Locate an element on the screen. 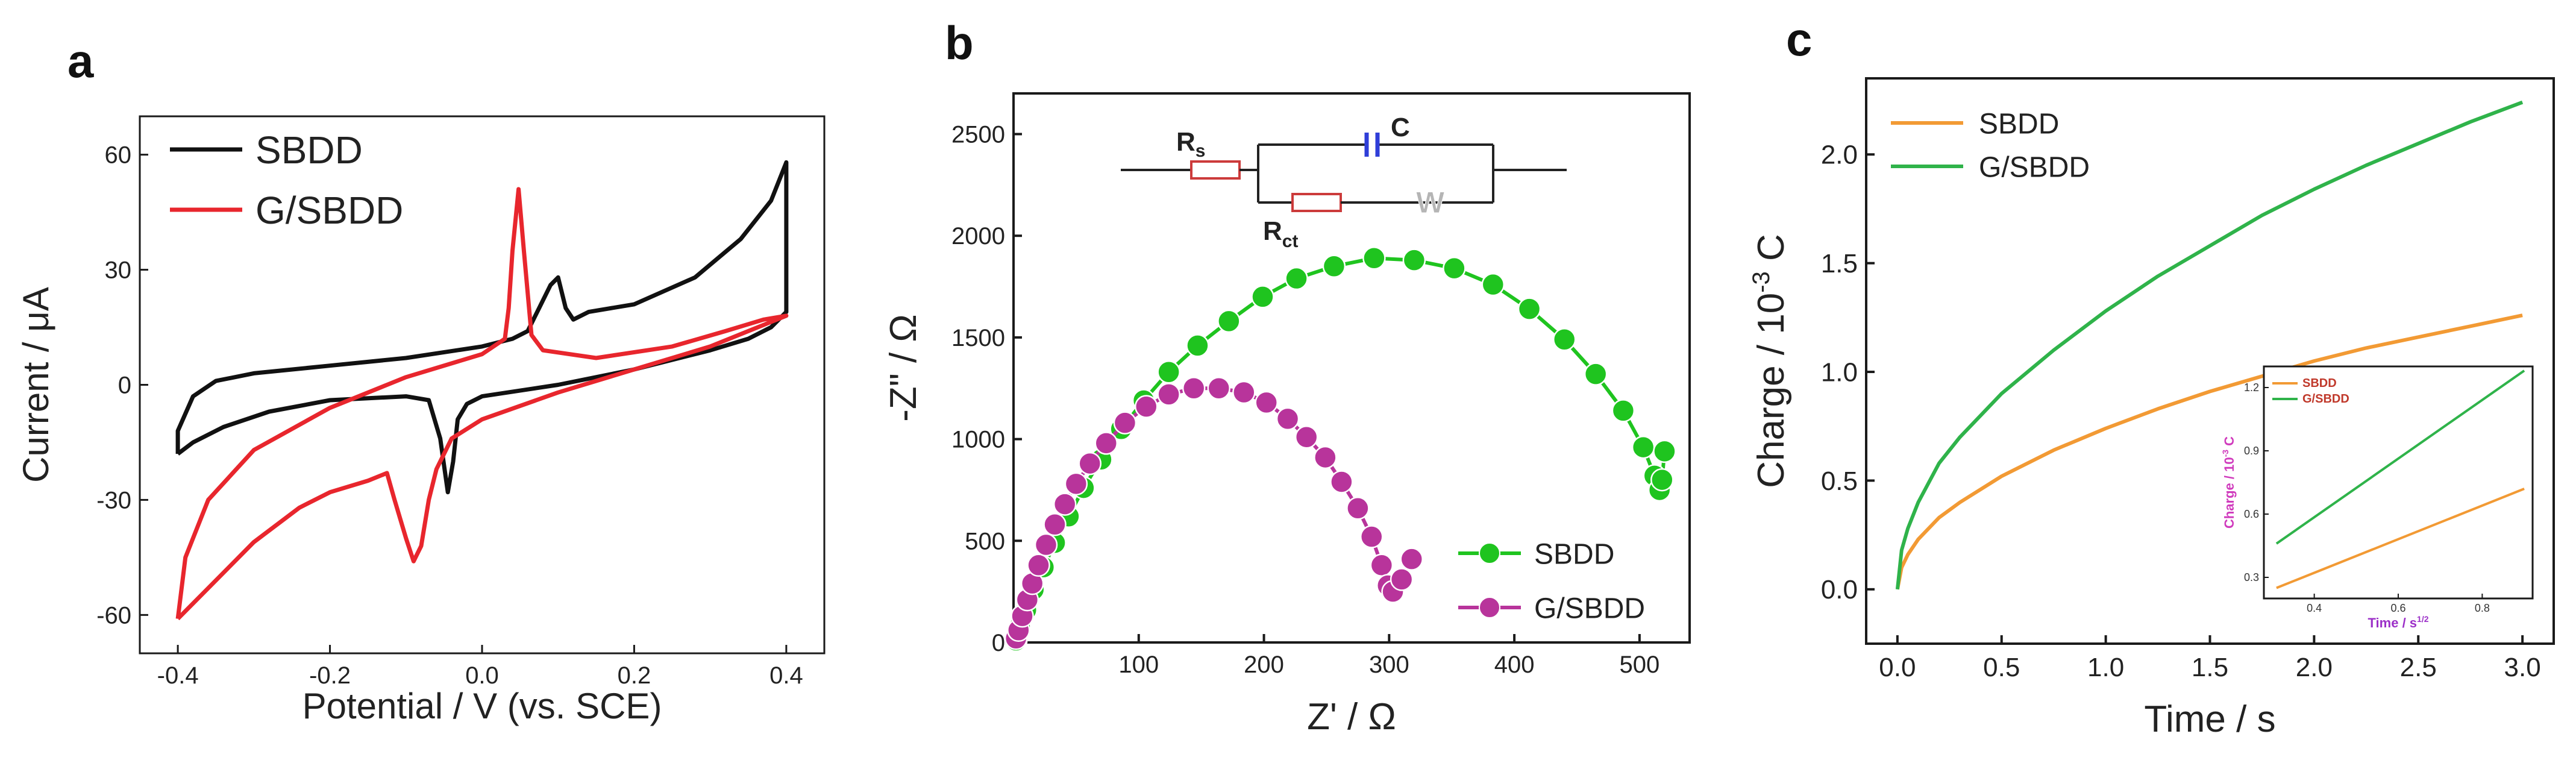  inset-x-tick-label: 0.6 is located at coordinates (2397, 608).